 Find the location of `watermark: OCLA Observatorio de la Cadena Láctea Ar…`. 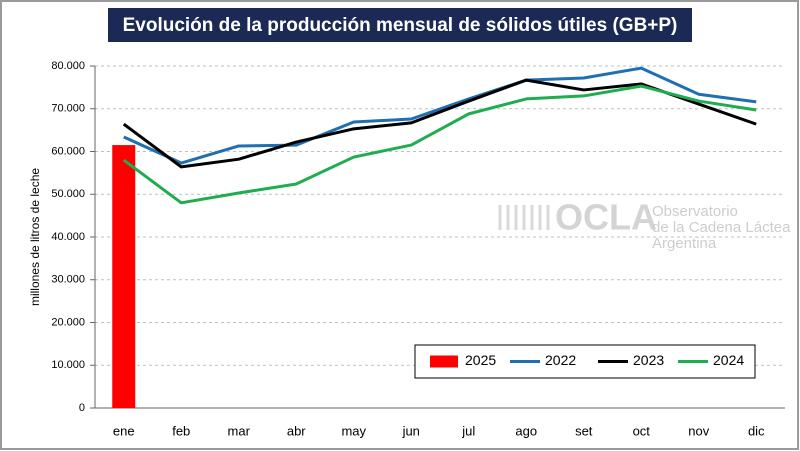

watermark: OCLA Observatorio de la Cadena Láctea Ar… is located at coordinates (644, 224).